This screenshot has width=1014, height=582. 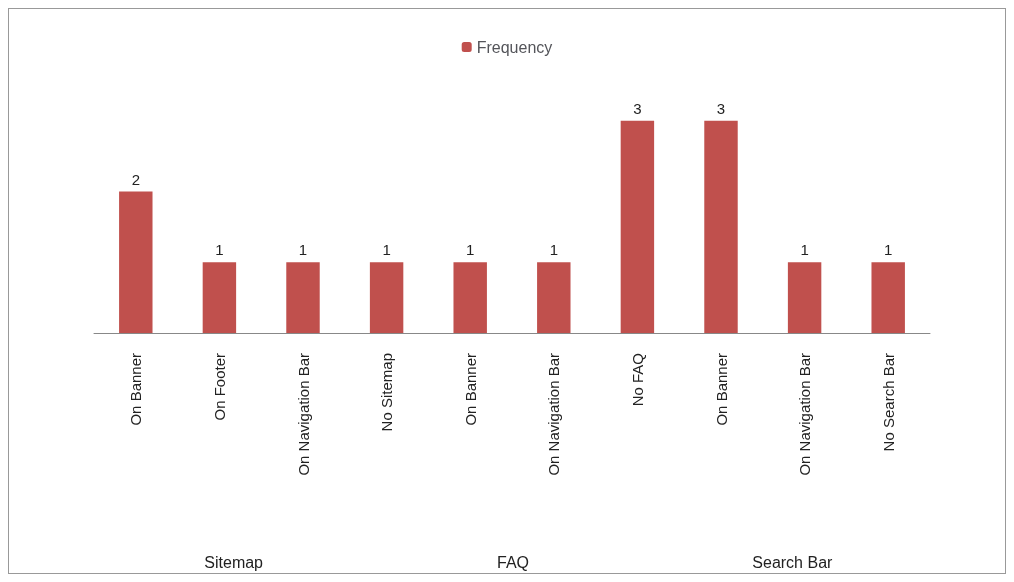 I want to click on x-tick-label: On Footer, so click(x=219, y=387).